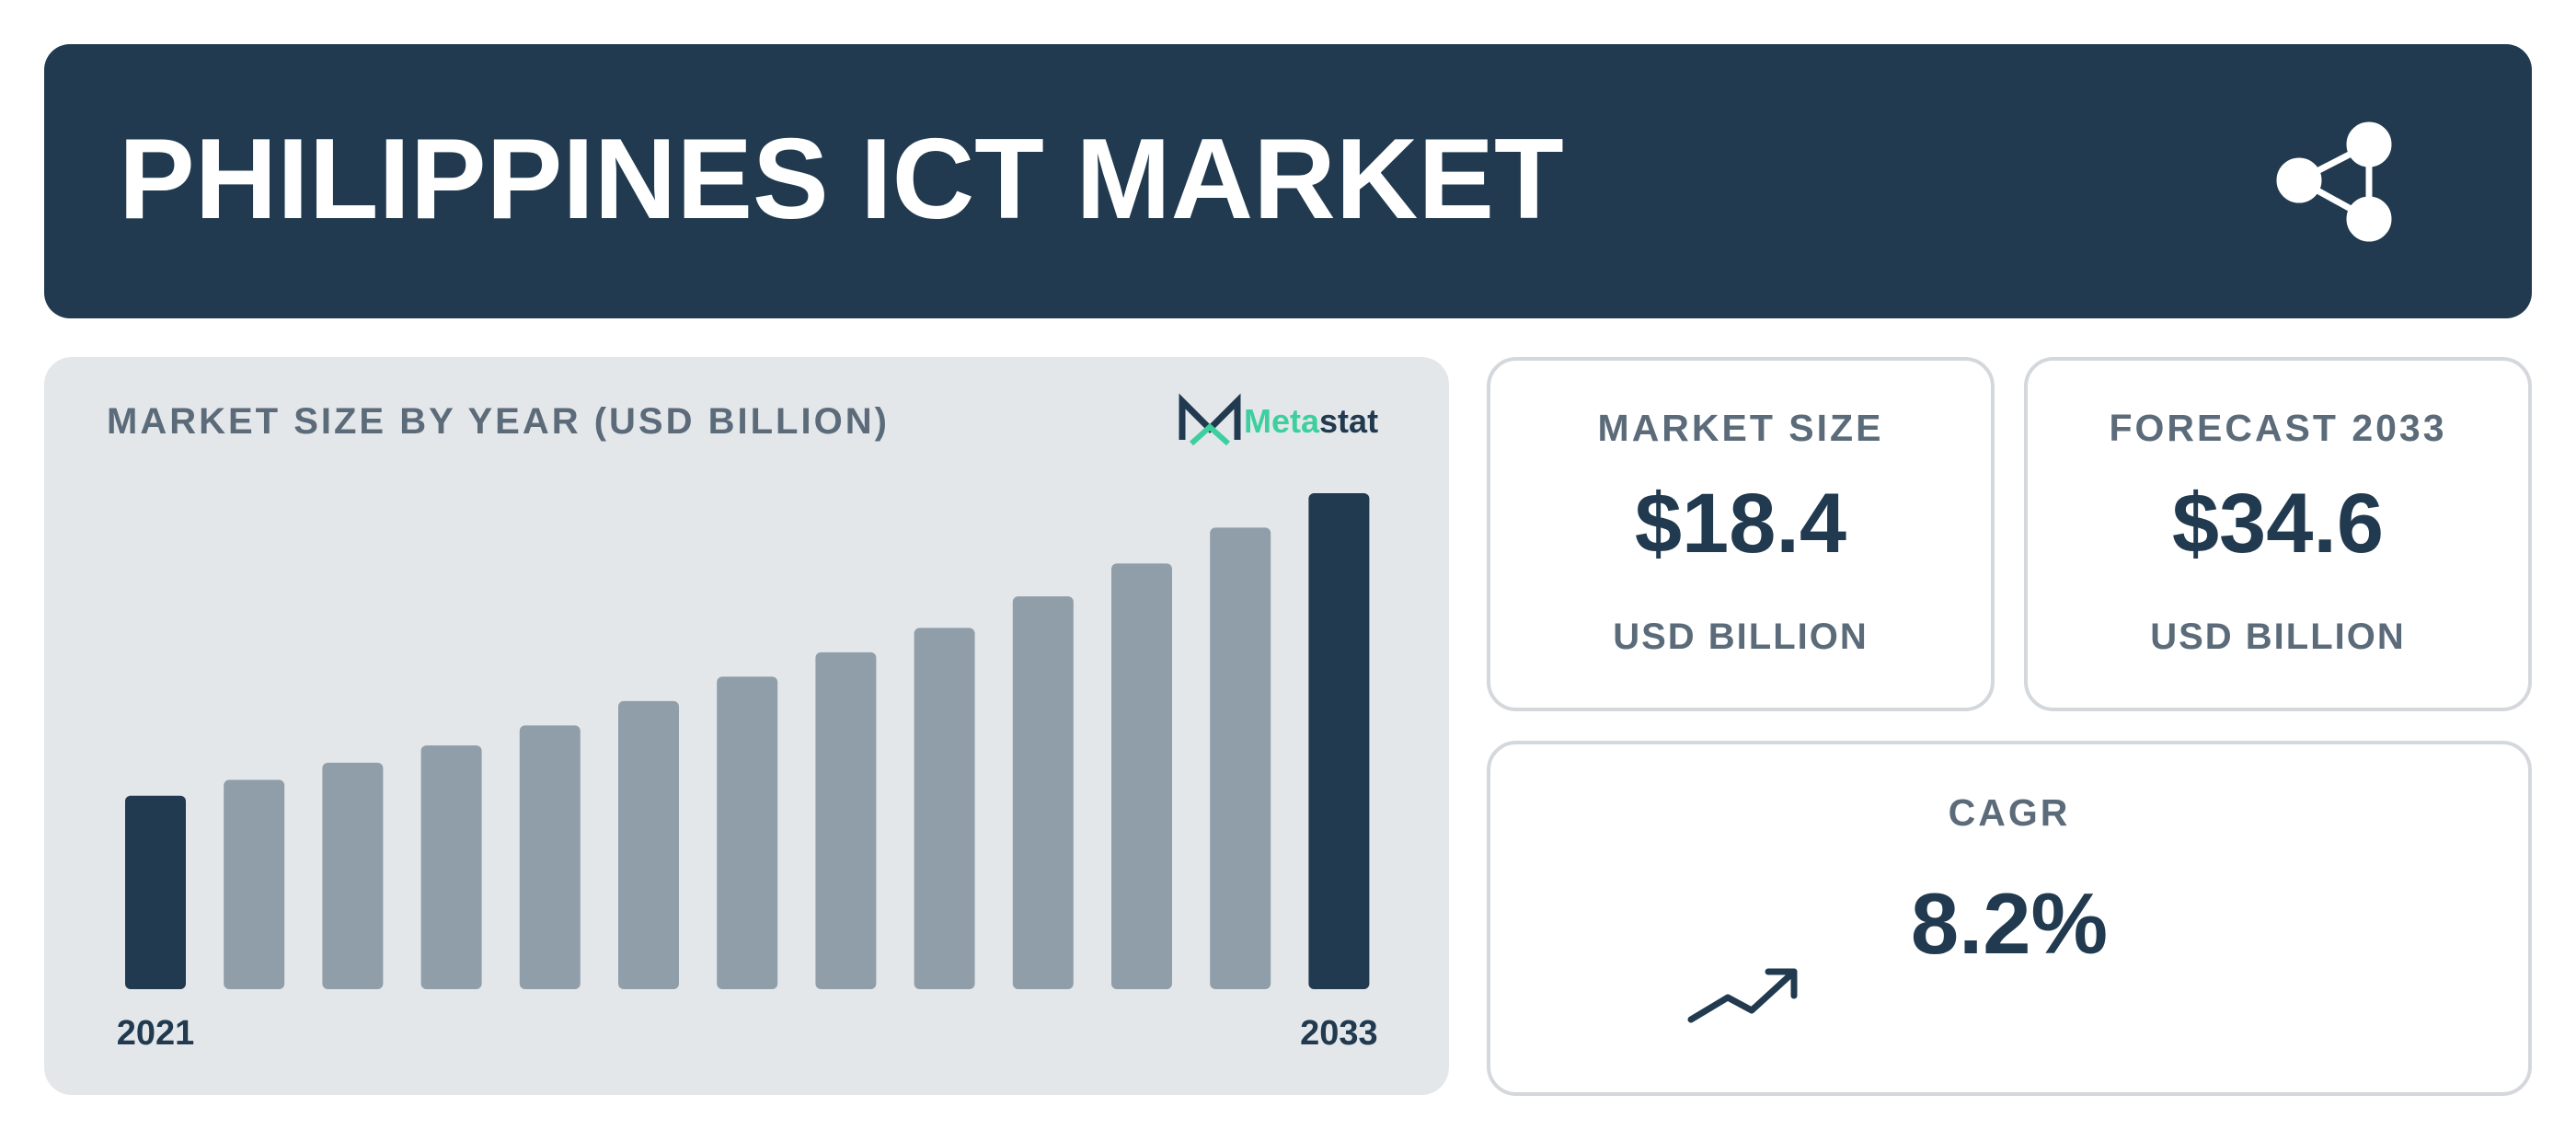 This screenshot has width=2576, height=1141. Describe the element at coordinates (1740, 524) in the screenshot. I see `card-value: $18.4` at that location.